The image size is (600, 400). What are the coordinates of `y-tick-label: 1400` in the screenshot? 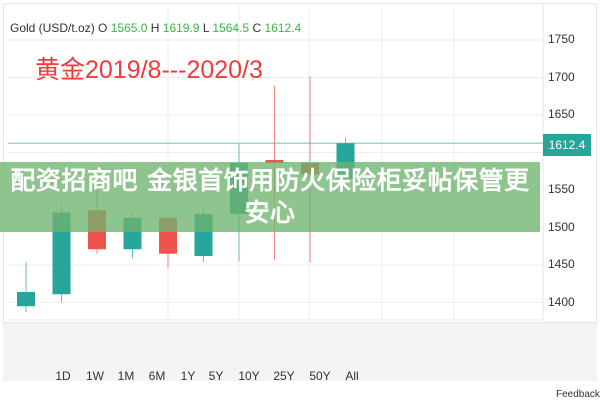 It's located at (561, 301).